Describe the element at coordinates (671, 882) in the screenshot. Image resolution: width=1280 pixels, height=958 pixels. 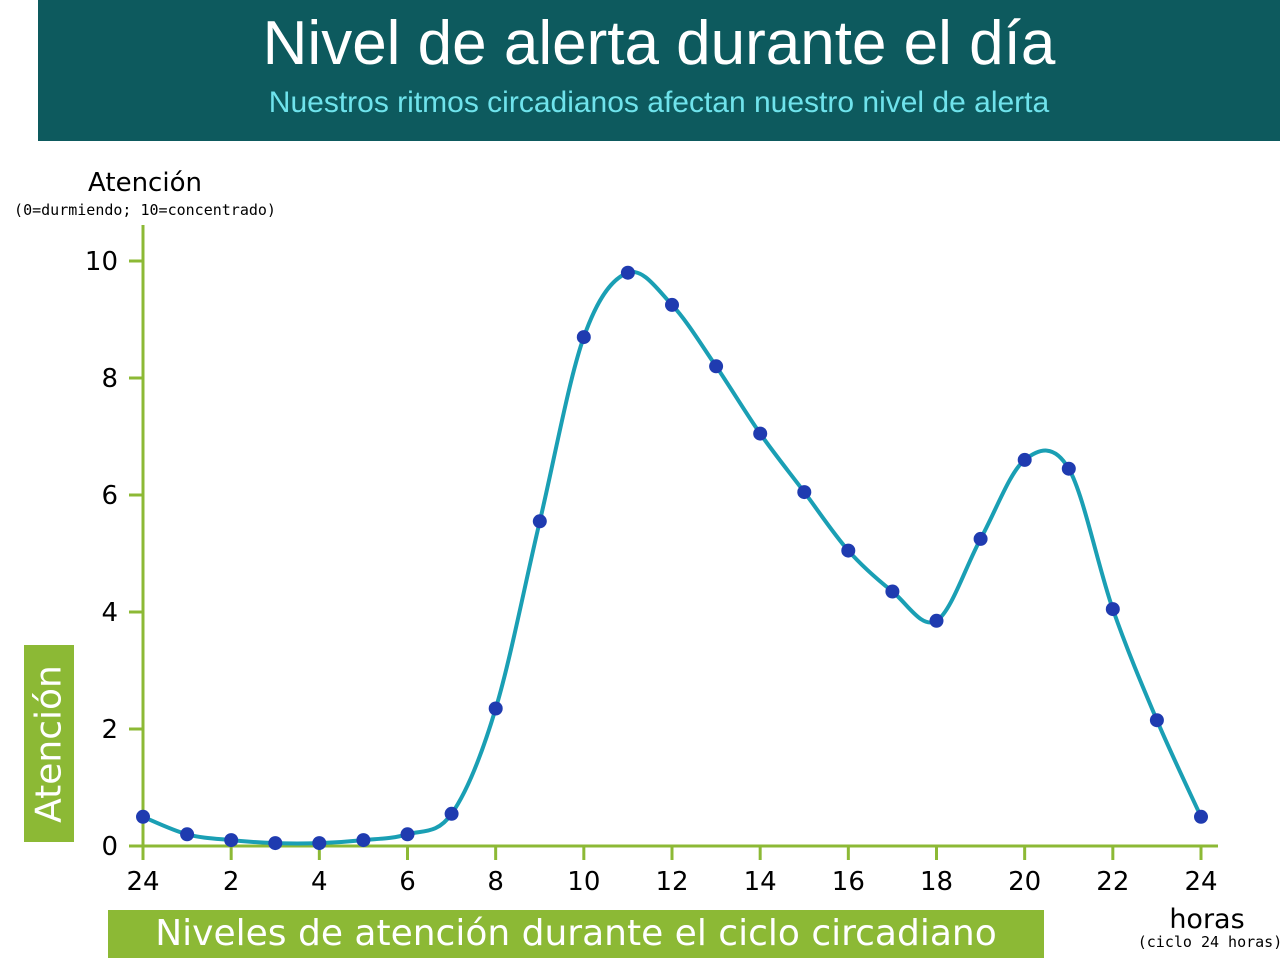
I see `x-tick-label: 12` at that location.